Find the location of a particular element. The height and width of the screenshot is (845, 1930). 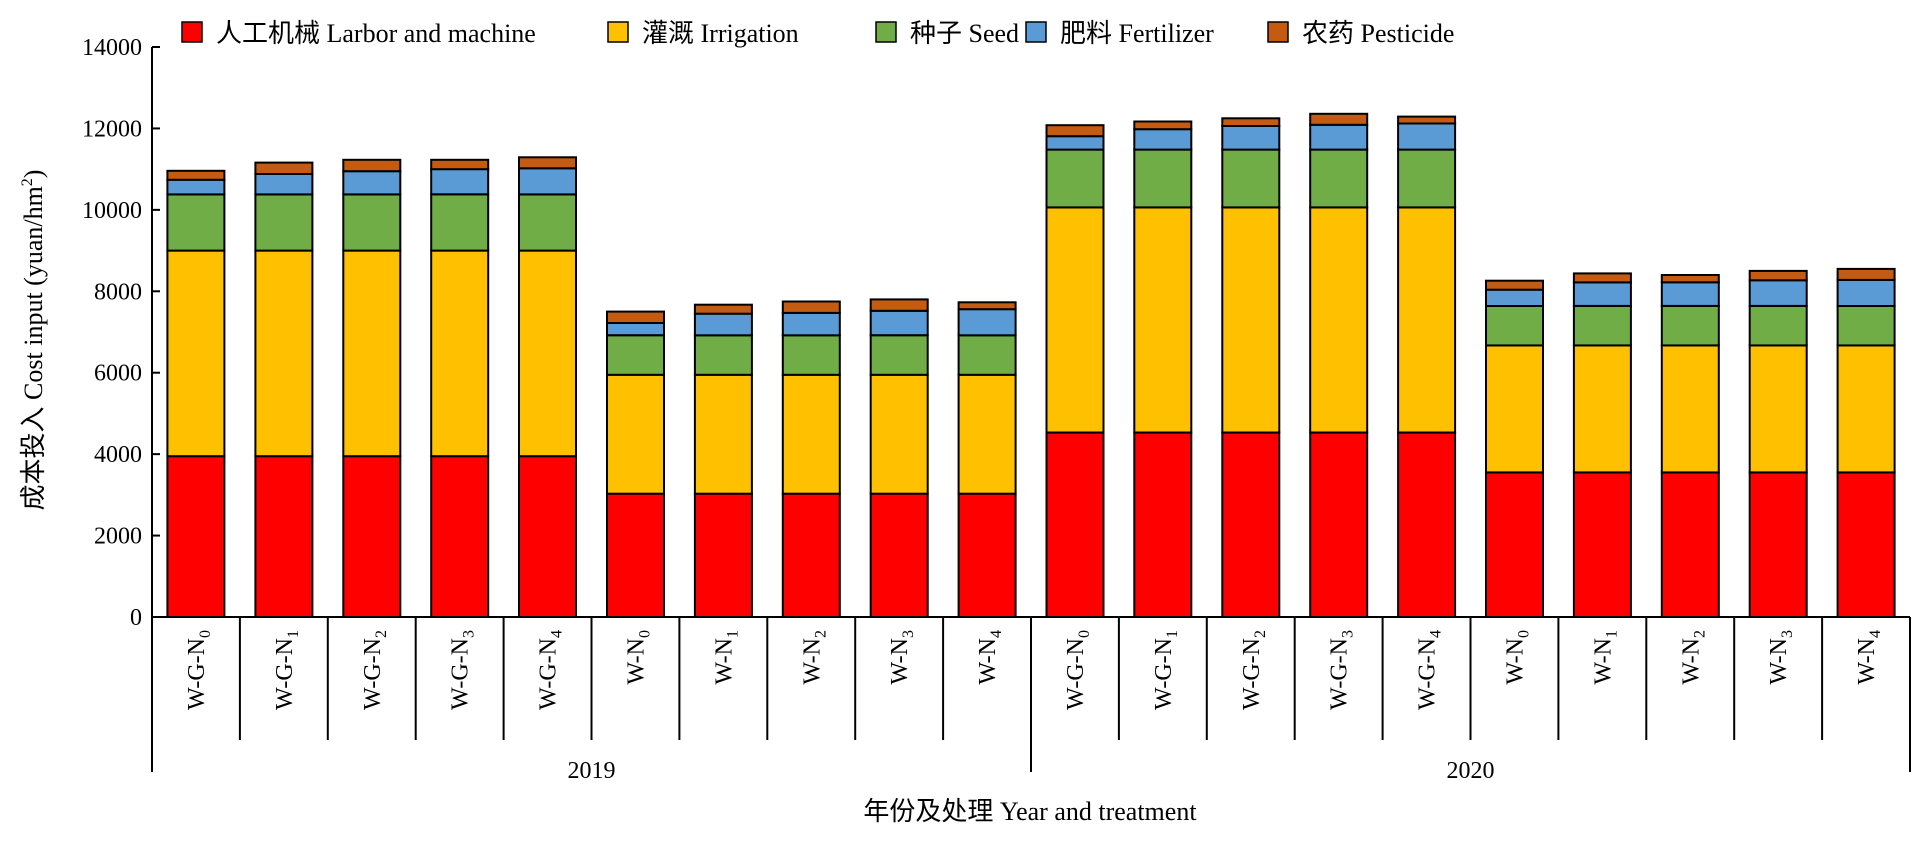

legend-label: 肥料 Fertilizer is located at coordinates (1137, 33).